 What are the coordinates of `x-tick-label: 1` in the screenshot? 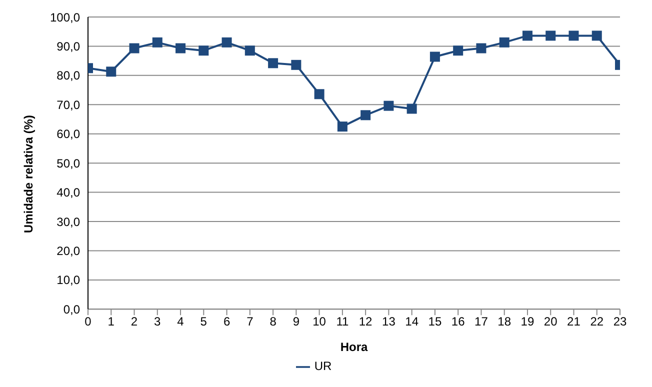 It's located at (111, 321).